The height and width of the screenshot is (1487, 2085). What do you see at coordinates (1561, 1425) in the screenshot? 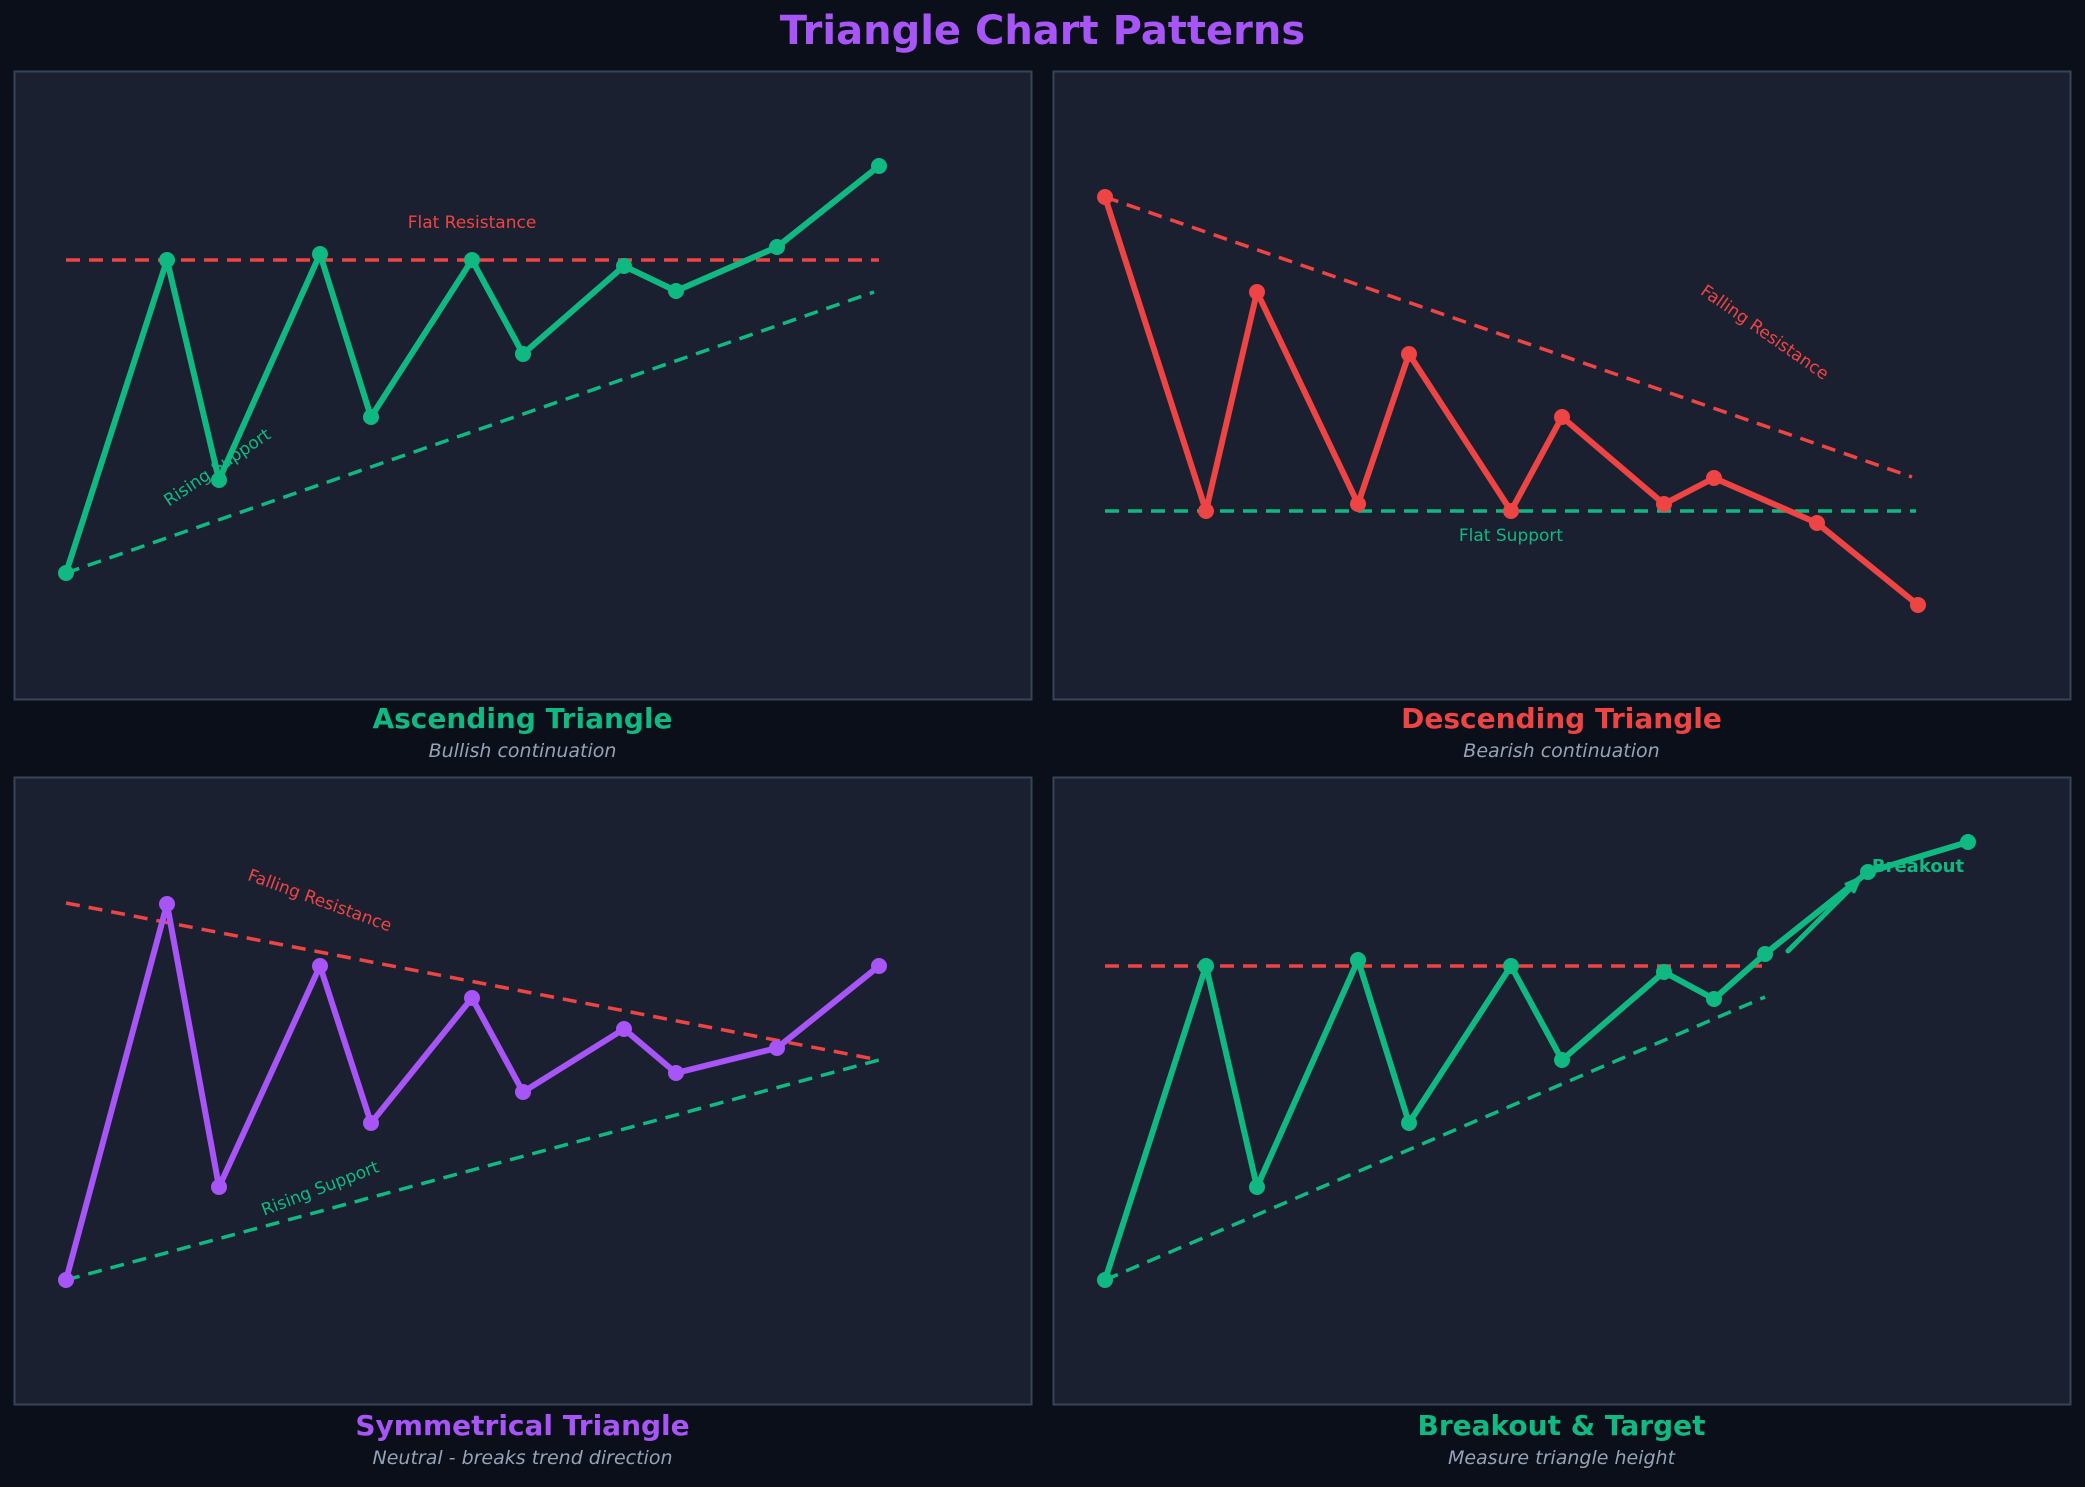
I see `panel-title: Breakout & Target` at bounding box center [1561, 1425].